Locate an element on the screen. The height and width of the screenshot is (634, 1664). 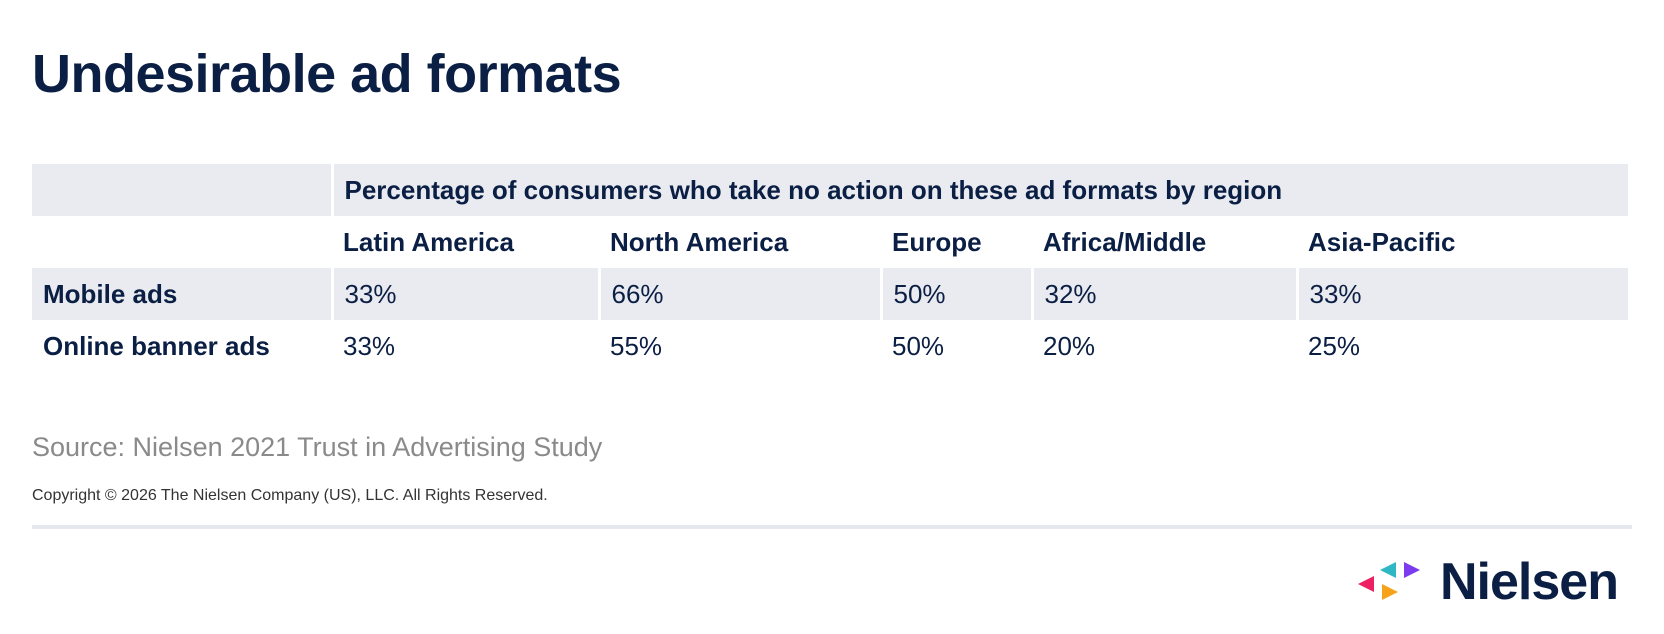
table-cell: 25% is located at coordinates (1334, 345).